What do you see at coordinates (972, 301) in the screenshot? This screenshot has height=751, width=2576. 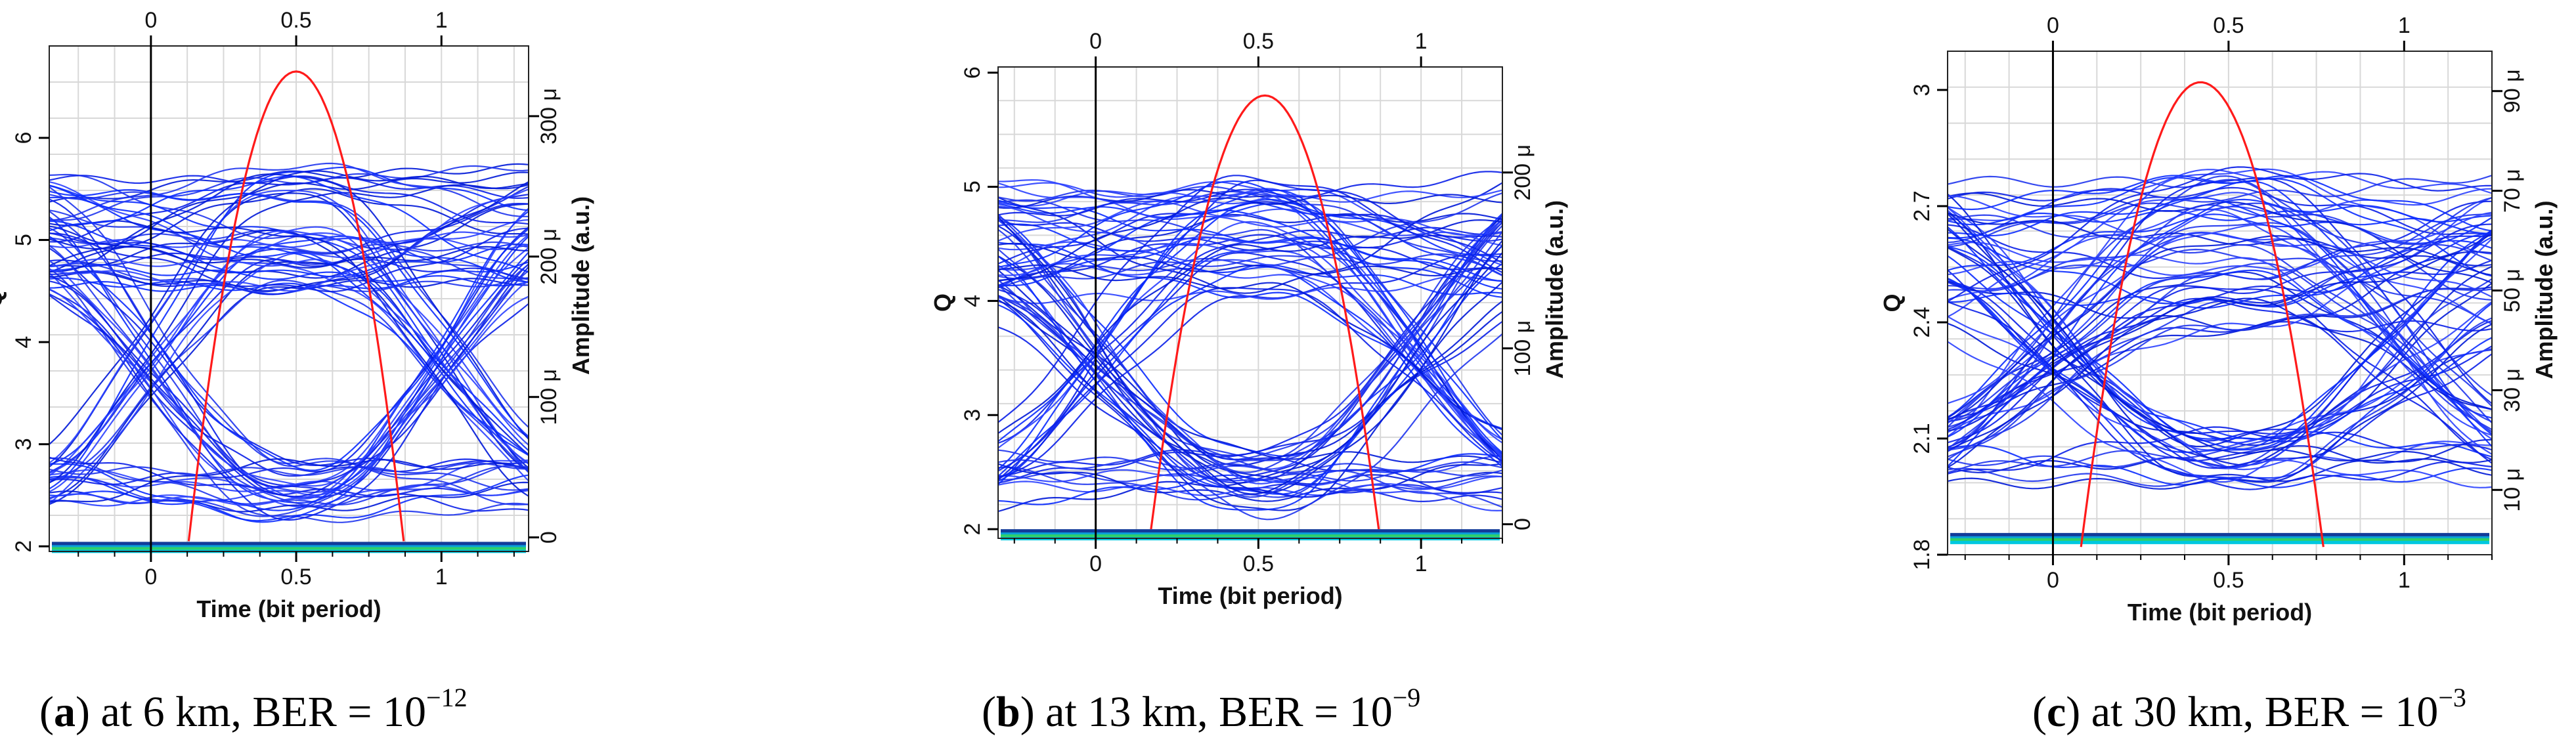 I see `y-left-tick-label: 4` at bounding box center [972, 301].